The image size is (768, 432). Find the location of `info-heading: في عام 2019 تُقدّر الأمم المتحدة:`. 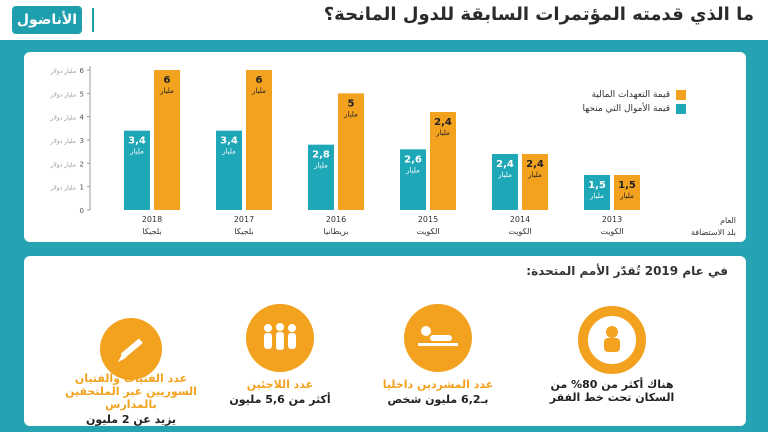

info-heading: في عام 2019 تُقدّر الأمم المتحدة: is located at coordinates (627, 271).